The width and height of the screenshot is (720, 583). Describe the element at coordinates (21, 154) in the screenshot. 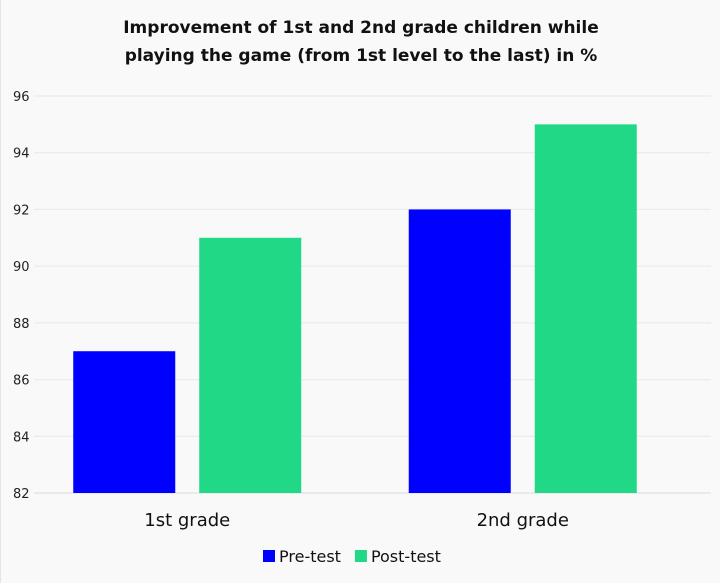

I see `y-tick-label: 94` at that location.